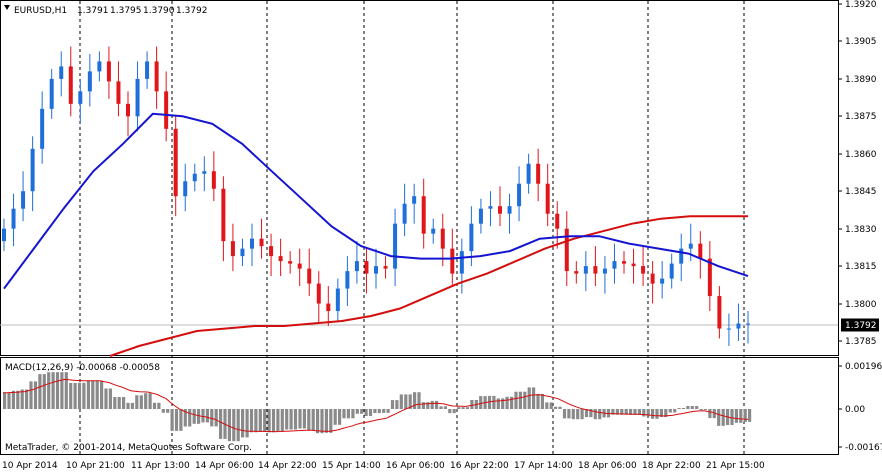 This screenshot has width=882, height=476. I want to click on price-tick: 1.3890, so click(857, 80).